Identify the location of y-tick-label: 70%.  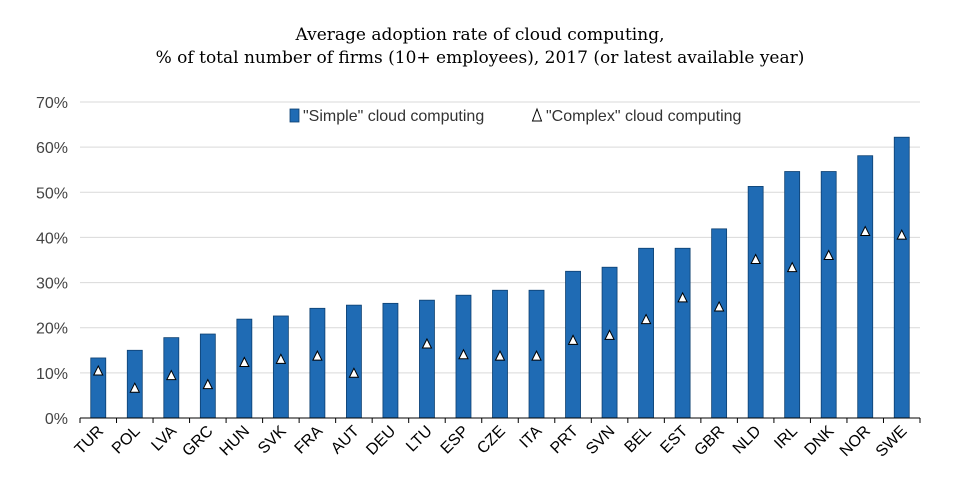
(52, 103).